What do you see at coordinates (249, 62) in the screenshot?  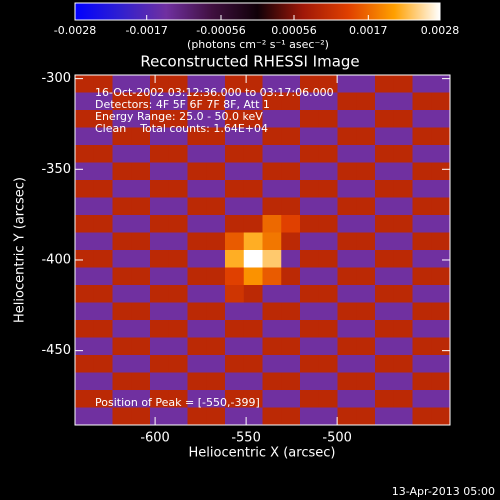 I see `chart-title: Reconstructed RHESSI Image` at bounding box center [249, 62].